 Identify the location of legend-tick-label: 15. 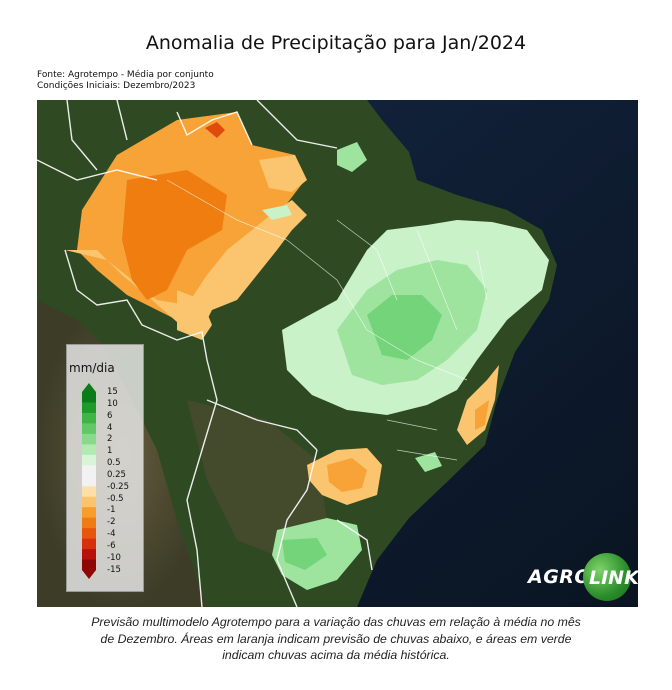
(112, 392).